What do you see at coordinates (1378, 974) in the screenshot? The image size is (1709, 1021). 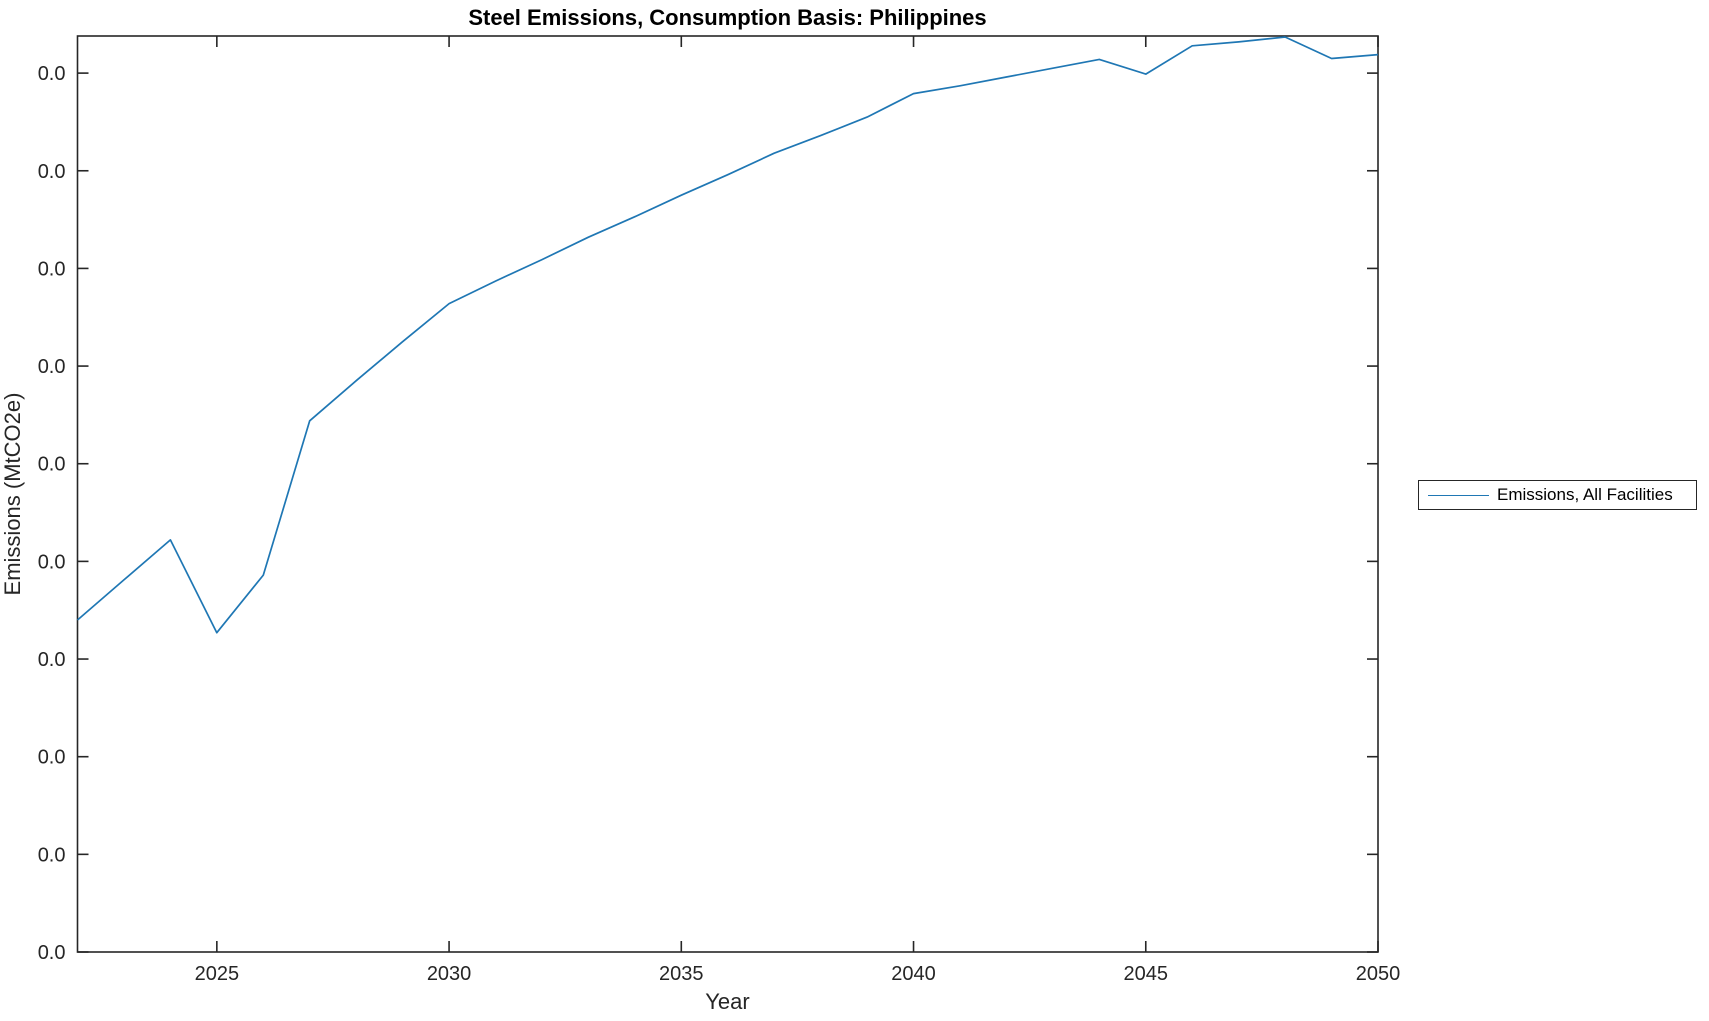 I see `x-tick-label: 2050` at bounding box center [1378, 974].